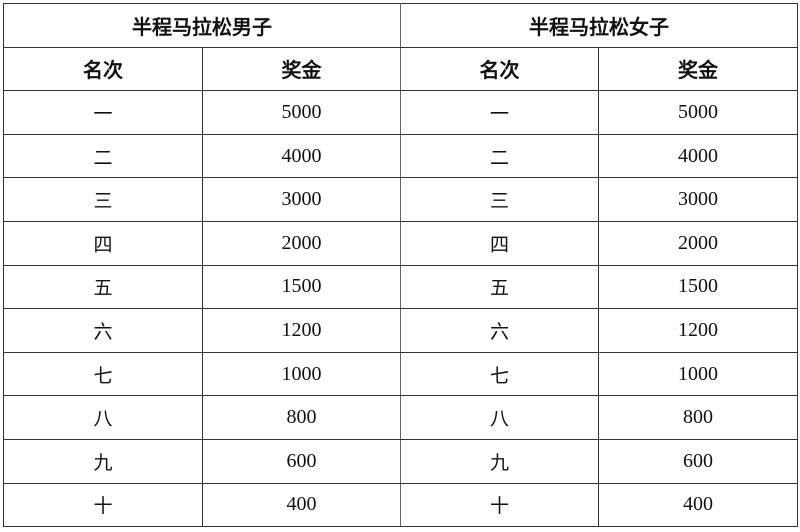  What do you see at coordinates (599, 25) in the screenshot?
I see `group-title-women: 半程马拉松女子` at bounding box center [599, 25].